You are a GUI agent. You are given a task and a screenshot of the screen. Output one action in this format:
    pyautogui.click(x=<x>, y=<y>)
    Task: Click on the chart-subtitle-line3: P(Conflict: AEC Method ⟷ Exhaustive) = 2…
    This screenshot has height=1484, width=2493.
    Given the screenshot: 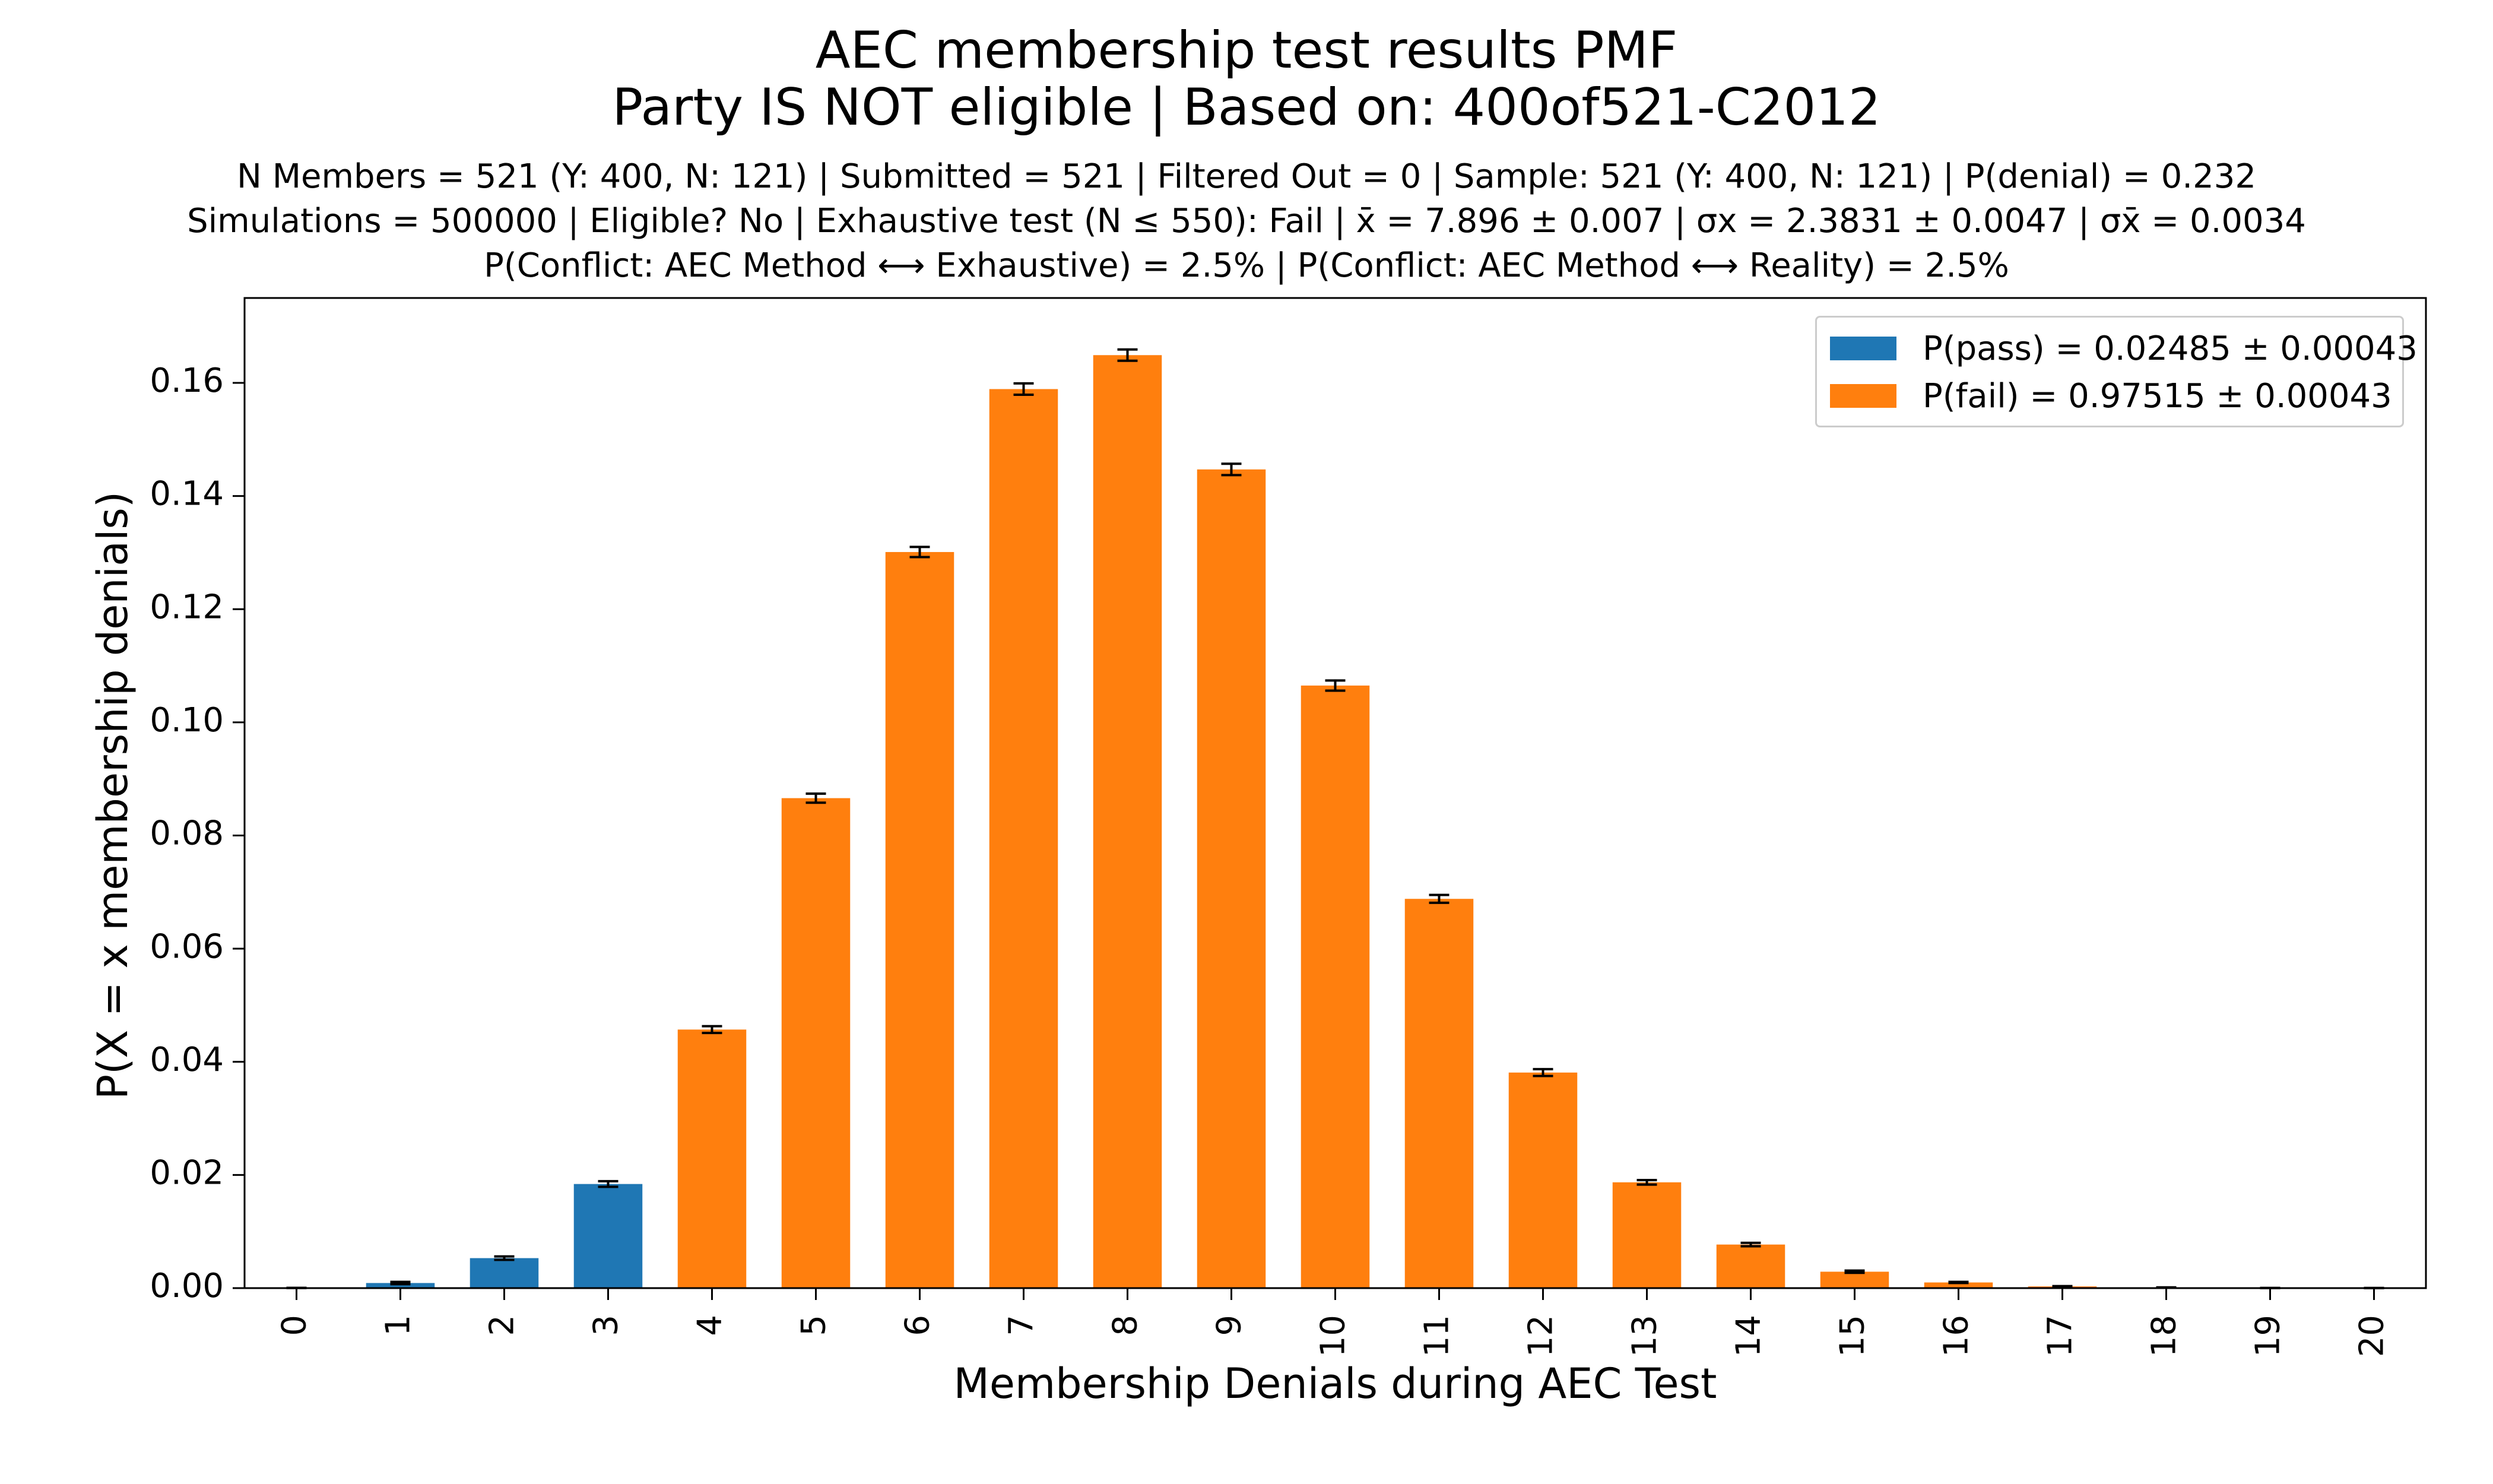 What is the action you would take?
    pyautogui.click(x=1246, y=265)
    